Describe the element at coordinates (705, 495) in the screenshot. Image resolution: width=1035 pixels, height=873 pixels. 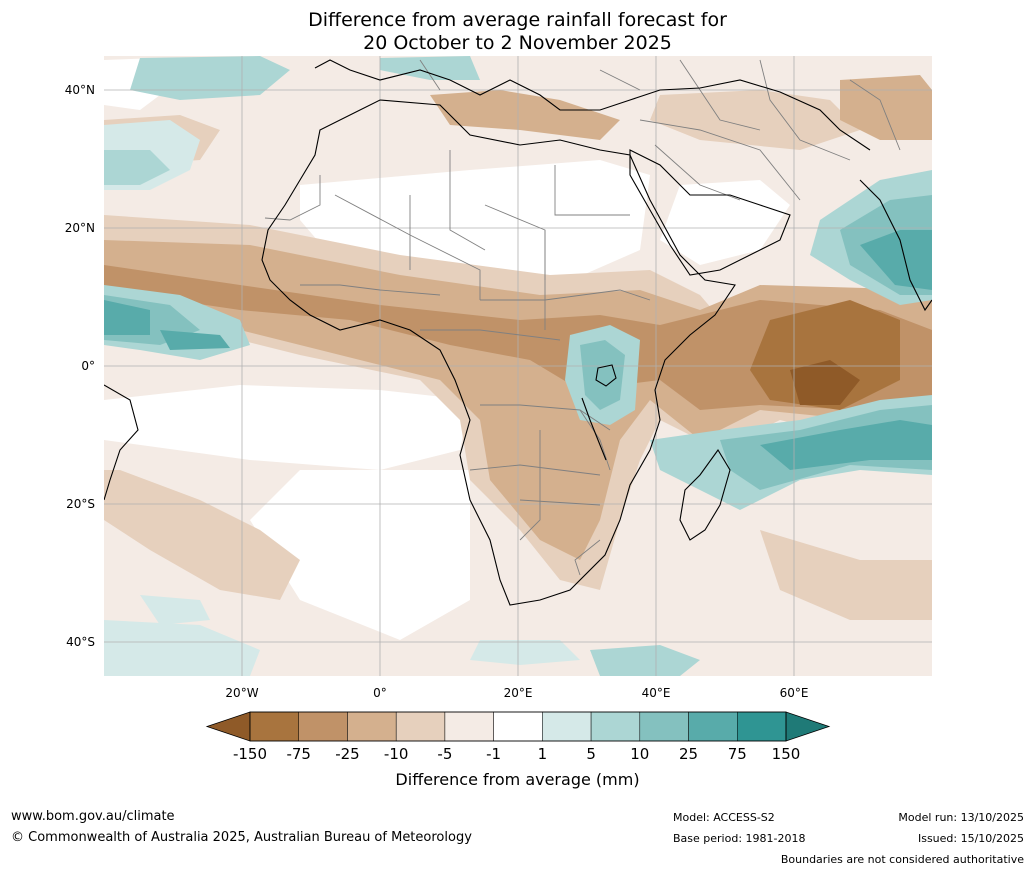
I see `madagascar-coastline` at that location.